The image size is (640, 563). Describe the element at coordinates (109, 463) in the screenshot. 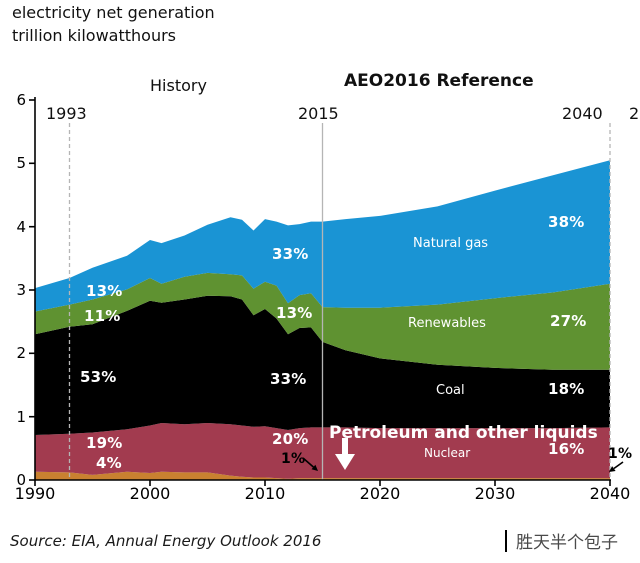

I see `pct-1993-petroleum: 4%` at that location.